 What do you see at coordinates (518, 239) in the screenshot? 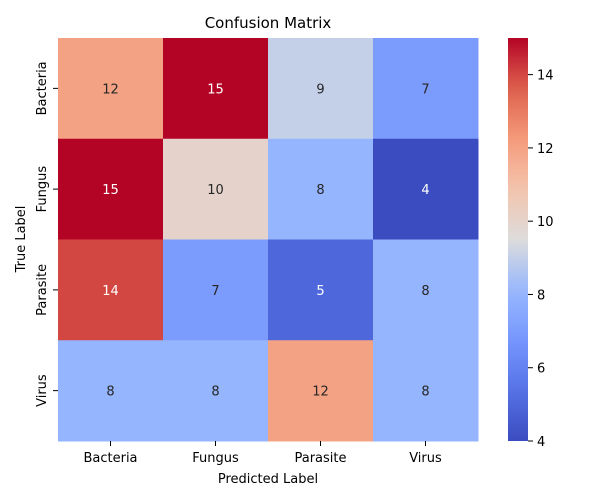
I see `colorbar` at bounding box center [518, 239].